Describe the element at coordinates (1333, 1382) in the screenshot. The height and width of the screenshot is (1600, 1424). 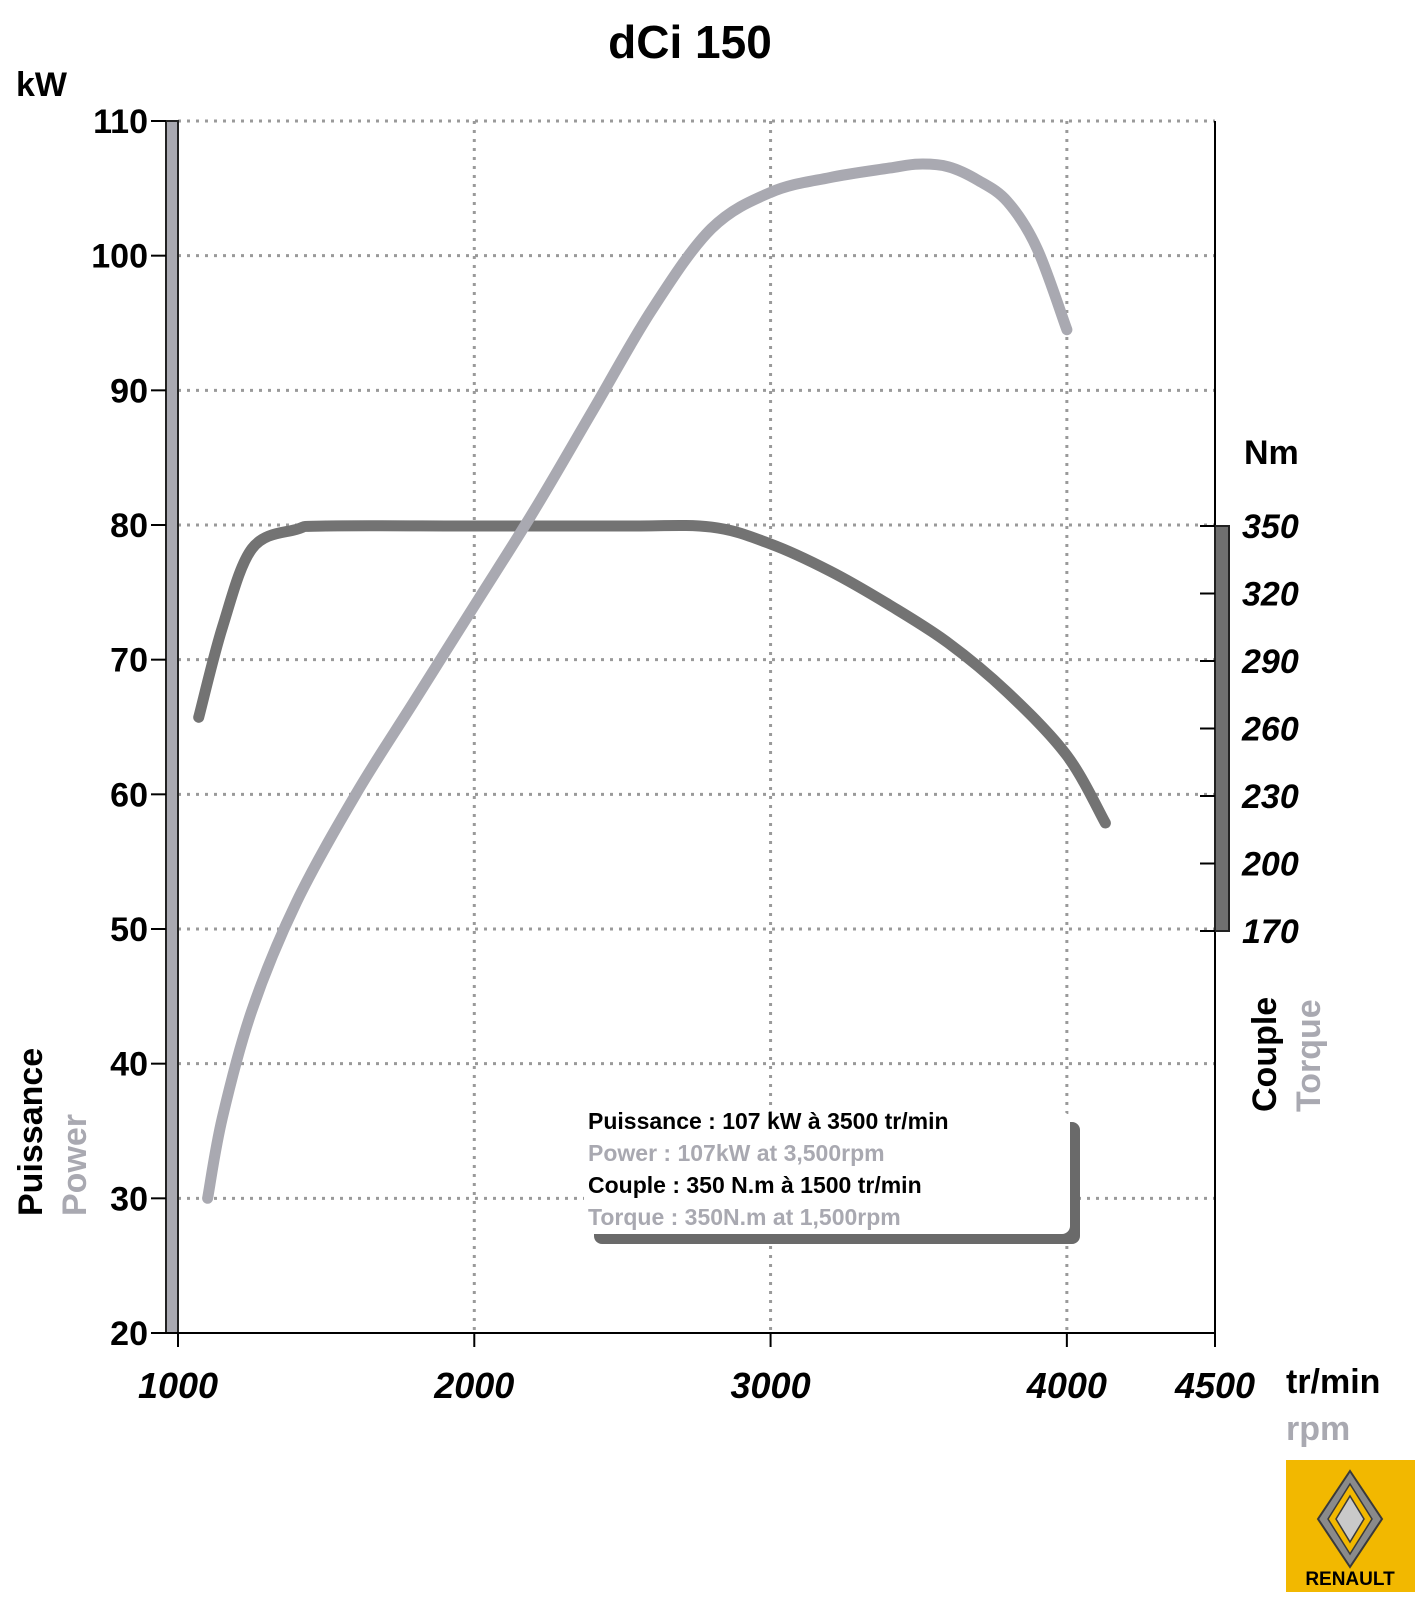
I see `x-unit-label: tr/min` at that location.